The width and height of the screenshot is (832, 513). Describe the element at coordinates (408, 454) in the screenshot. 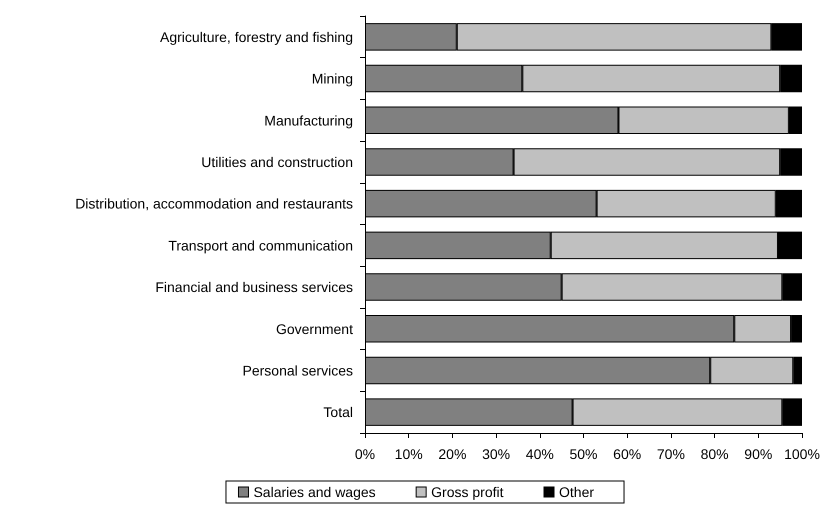

I see `x-tick-label: 10%` at that location.